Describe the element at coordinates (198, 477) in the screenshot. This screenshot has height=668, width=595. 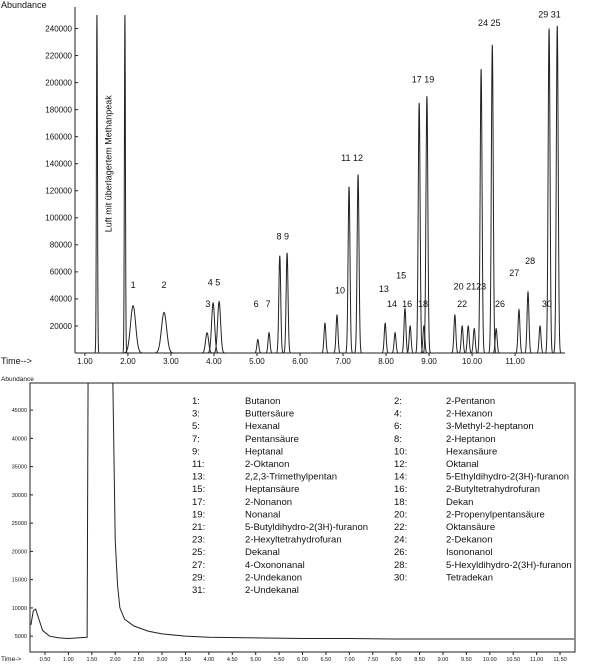
I see `compound-number: 13:` at that location.